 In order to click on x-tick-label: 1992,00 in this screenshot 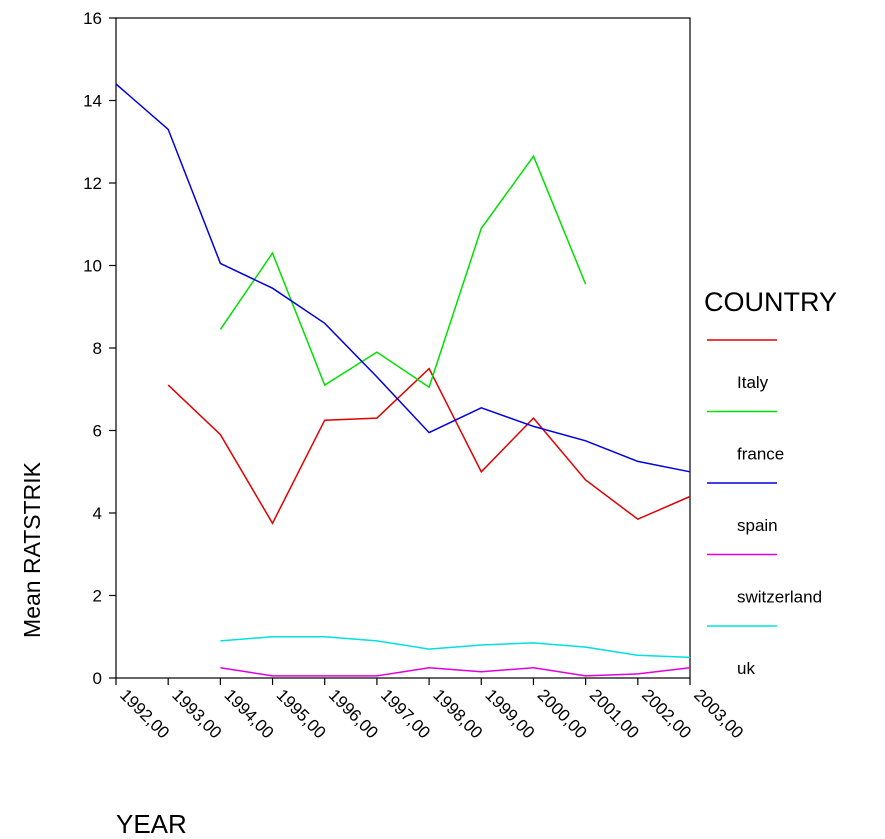, I will do `click(144, 713)`.